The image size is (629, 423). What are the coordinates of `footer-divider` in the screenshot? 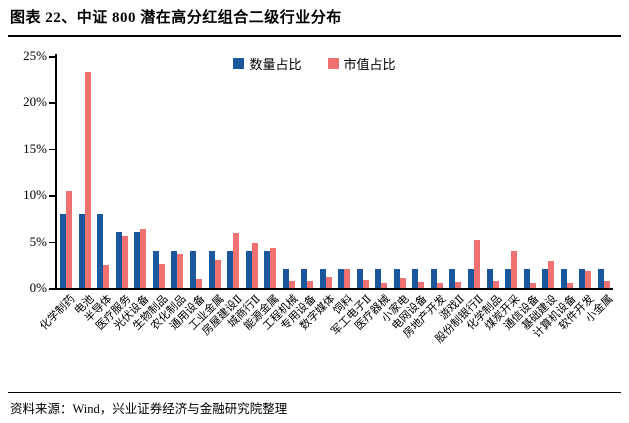 It's located at (314, 392).